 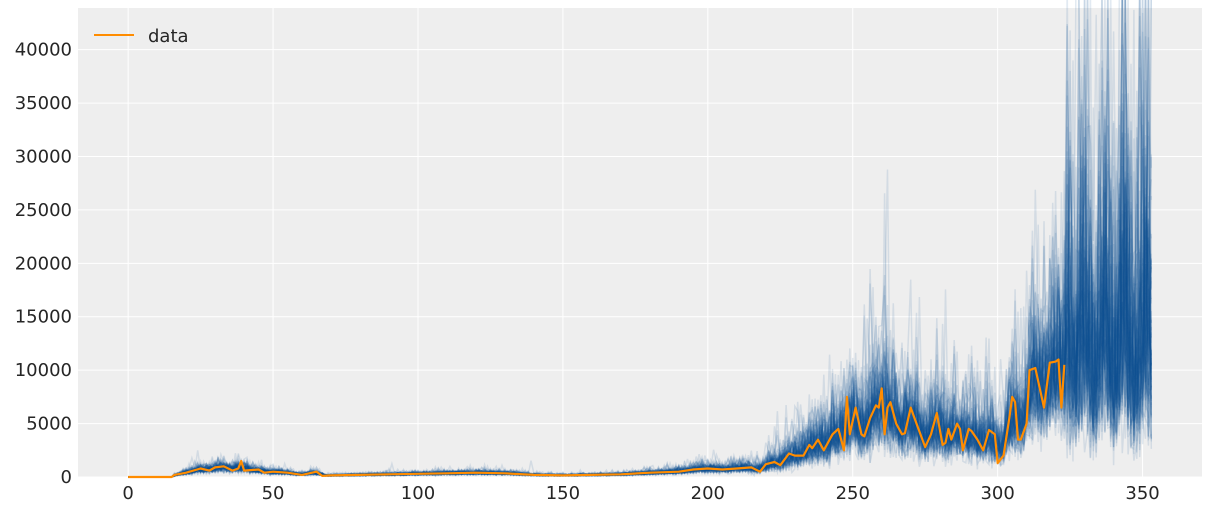 What do you see at coordinates (273, 493) in the screenshot?
I see `x-tick-label: 50` at bounding box center [273, 493].